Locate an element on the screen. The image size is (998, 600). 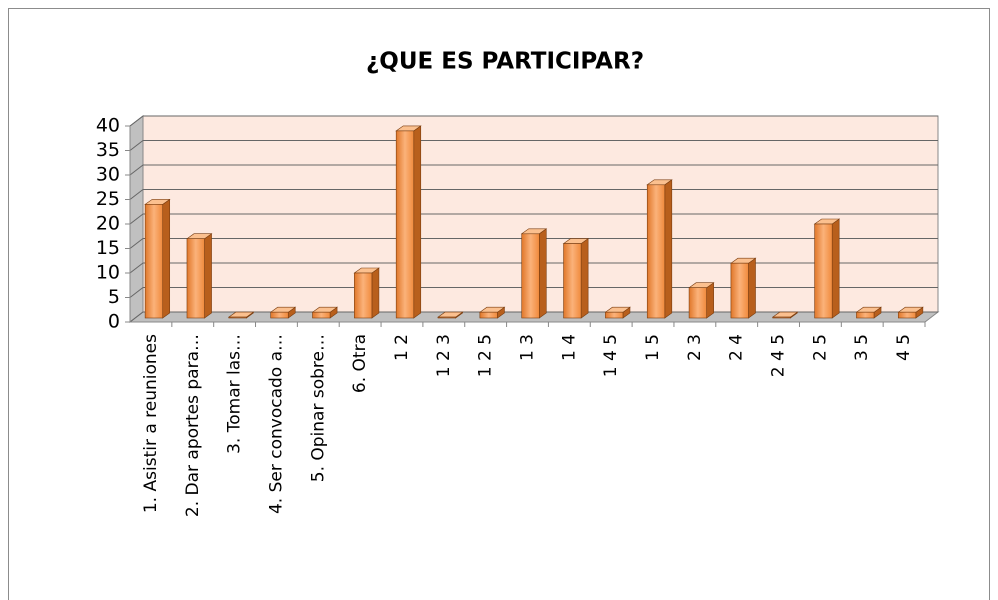
x-tick-label: 2 4 5 is located at coordinates (779, 355).